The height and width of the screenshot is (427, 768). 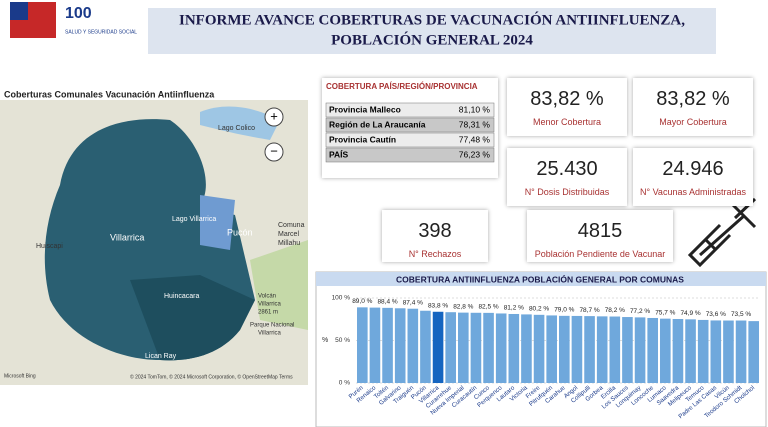 What do you see at coordinates (463, 306) in the screenshot?
I see `data-label: 82,8 %` at bounding box center [463, 306].